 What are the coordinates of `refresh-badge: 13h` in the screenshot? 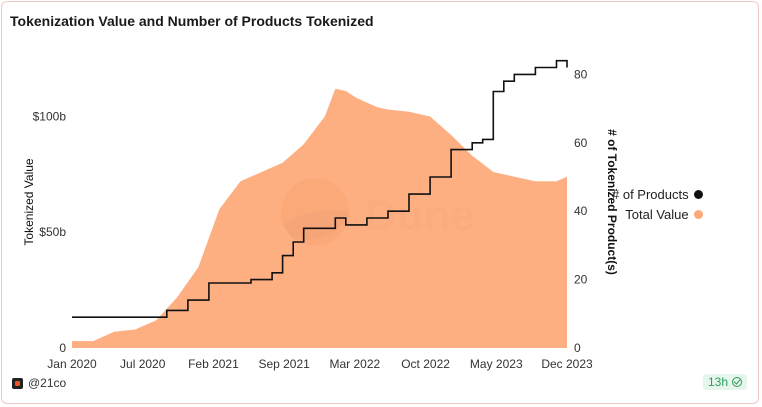 It's located at (725, 382).